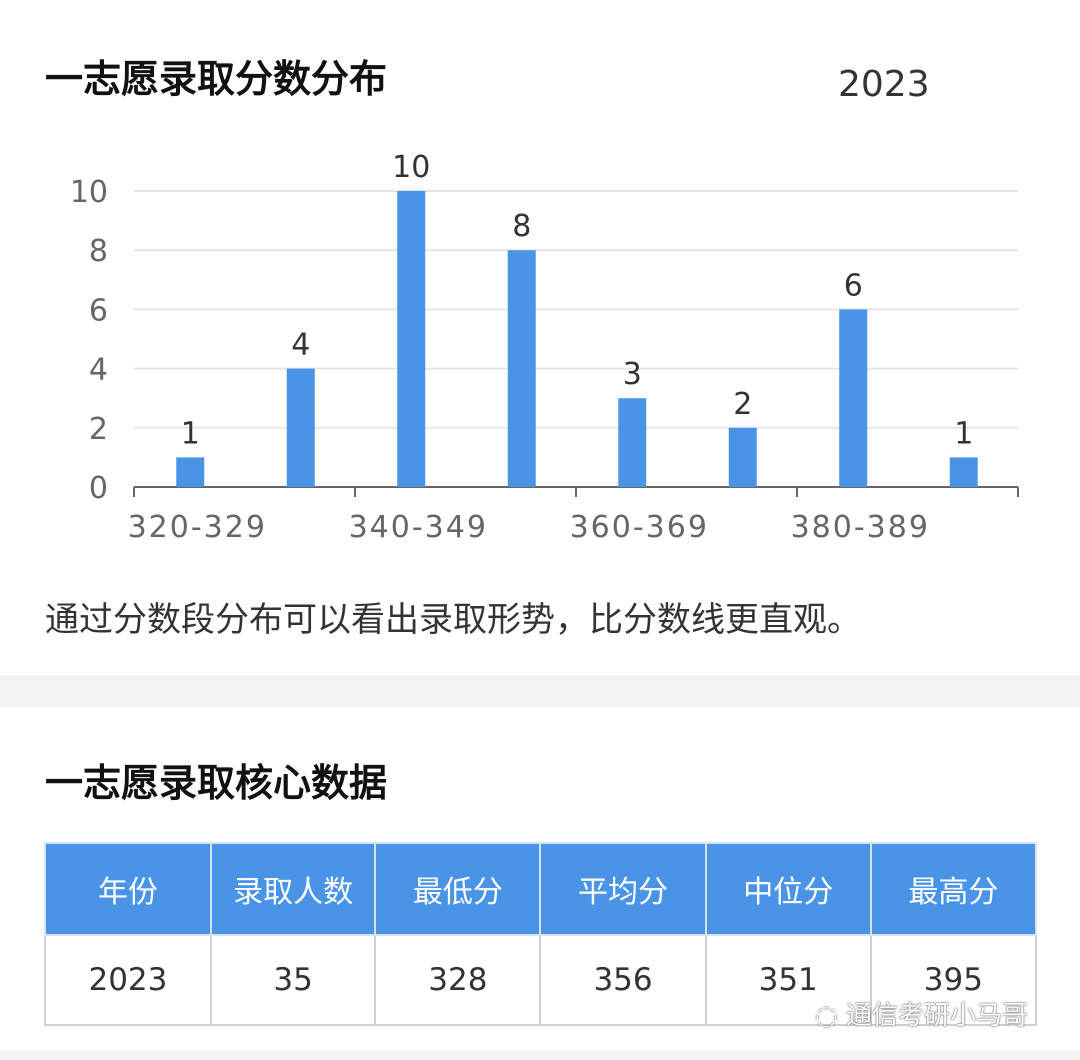  Describe the element at coordinates (860, 527) in the screenshot. I see `x-tick-label: 380-389` at that location.